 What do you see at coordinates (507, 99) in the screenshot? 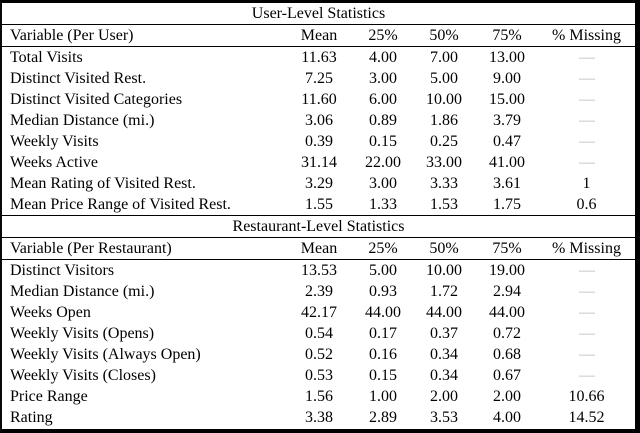
I see `value-cell: 15.00` at bounding box center [507, 99].